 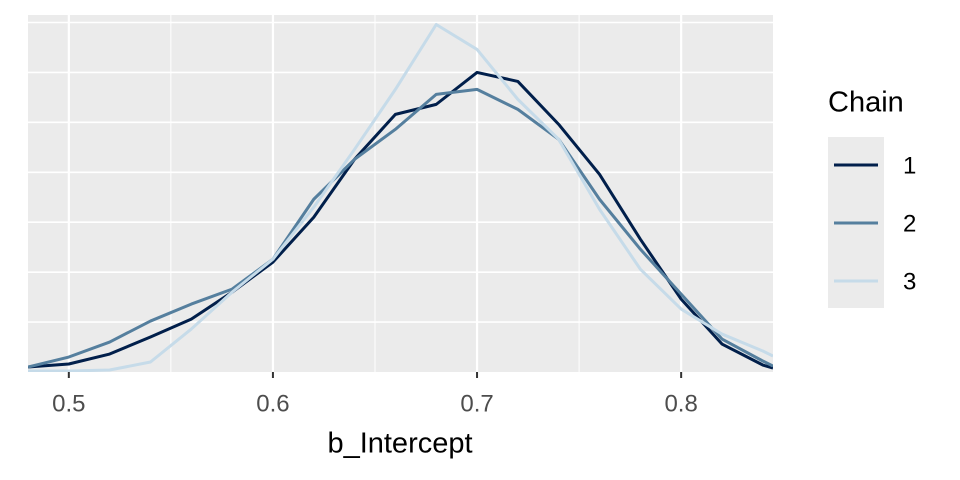 I want to click on x-tick-label: 0.5, so click(x=68, y=403).